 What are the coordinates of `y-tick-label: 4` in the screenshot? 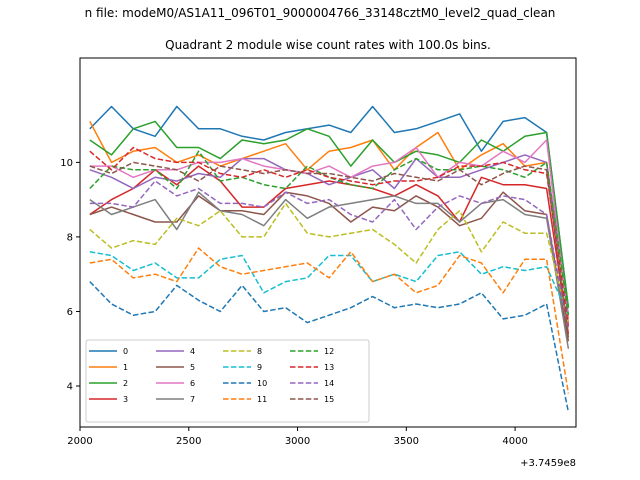 It's located at (70, 387).